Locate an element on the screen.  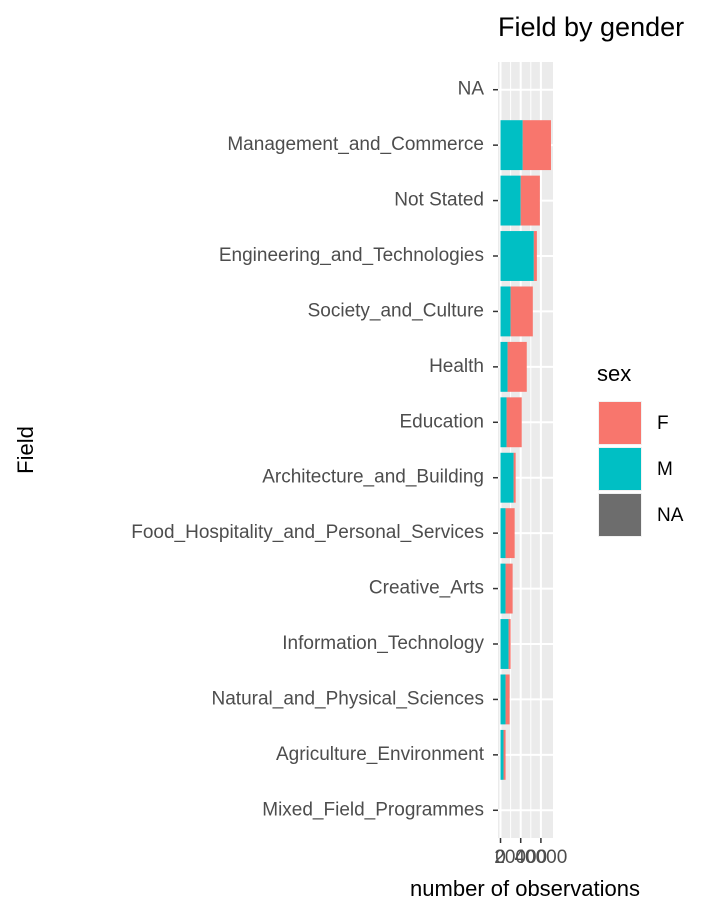
chart-title: Field by gender is located at coordinates (591, 27).